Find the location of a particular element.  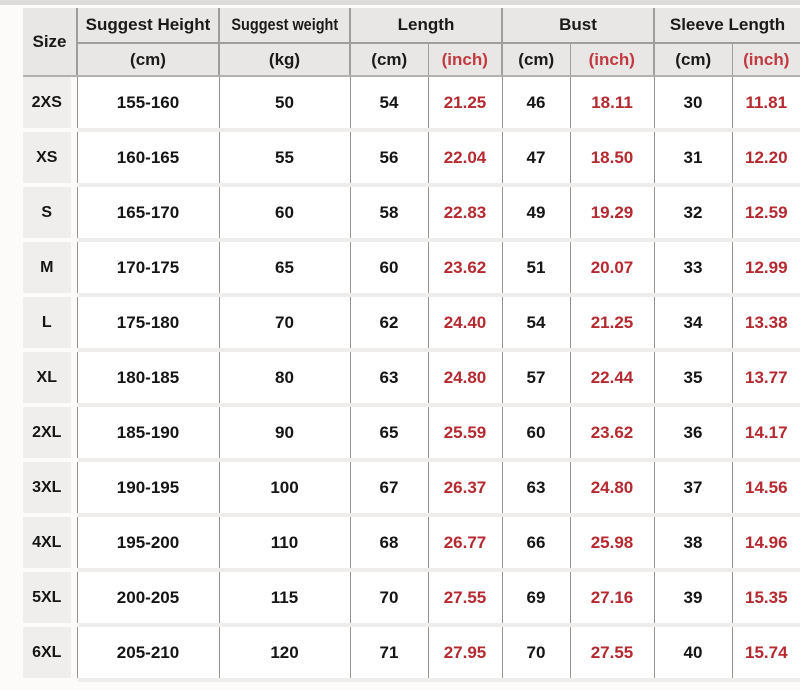

weight-cell: 55 is located at coordinates (284, 158).